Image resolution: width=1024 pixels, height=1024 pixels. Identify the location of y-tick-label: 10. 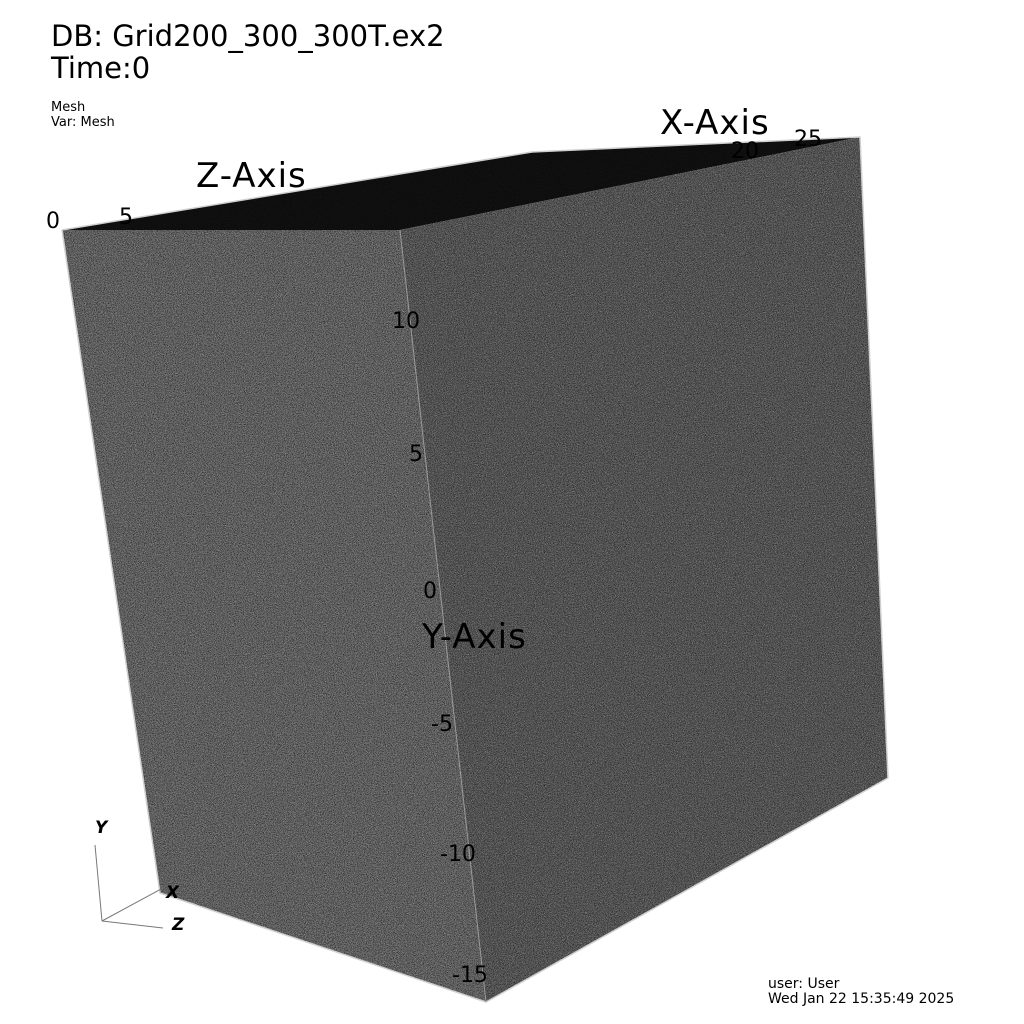
(406, 321).